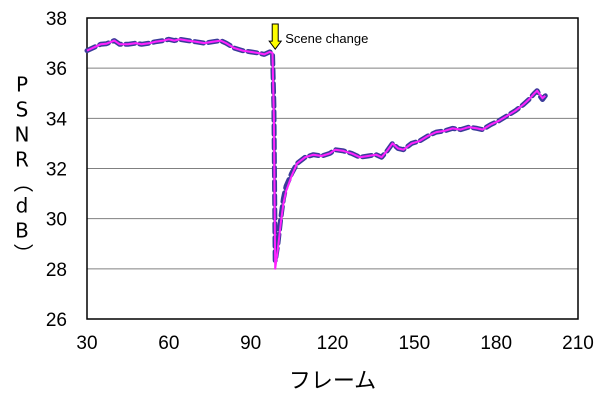  I want to click on x-tick-label: 120, so click(333, 343).